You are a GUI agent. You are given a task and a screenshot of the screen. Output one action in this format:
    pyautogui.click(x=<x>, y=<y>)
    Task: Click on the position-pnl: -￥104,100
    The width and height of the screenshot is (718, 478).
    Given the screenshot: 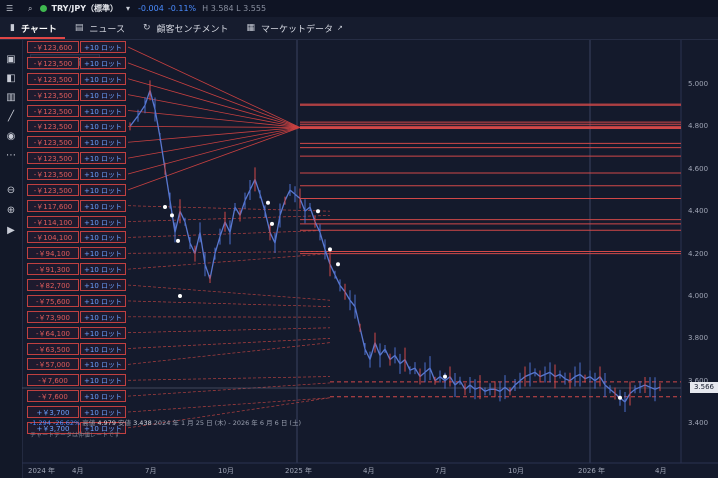 What is the action you would take?
    pyautogui.click(x=53, y=237)
    